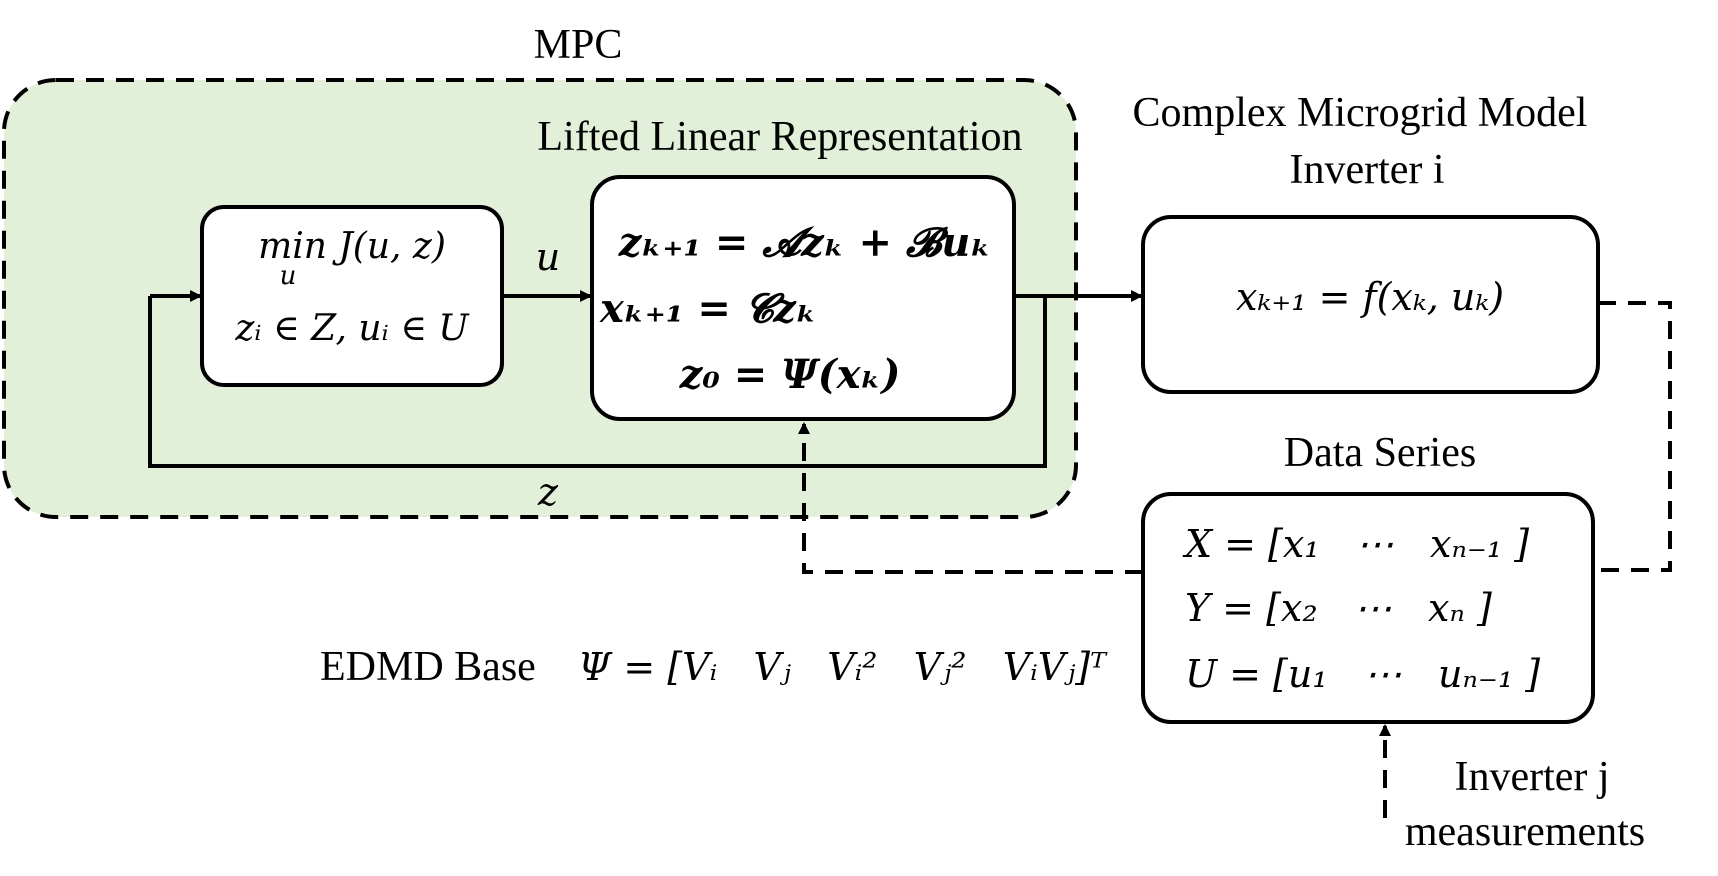 This screenshot has width=1718, height=876. What do you see at coordinates (1525, 832) in the screenshot?
I see `inverter-j-line2: measurements` at bounding box center [1525, 832].